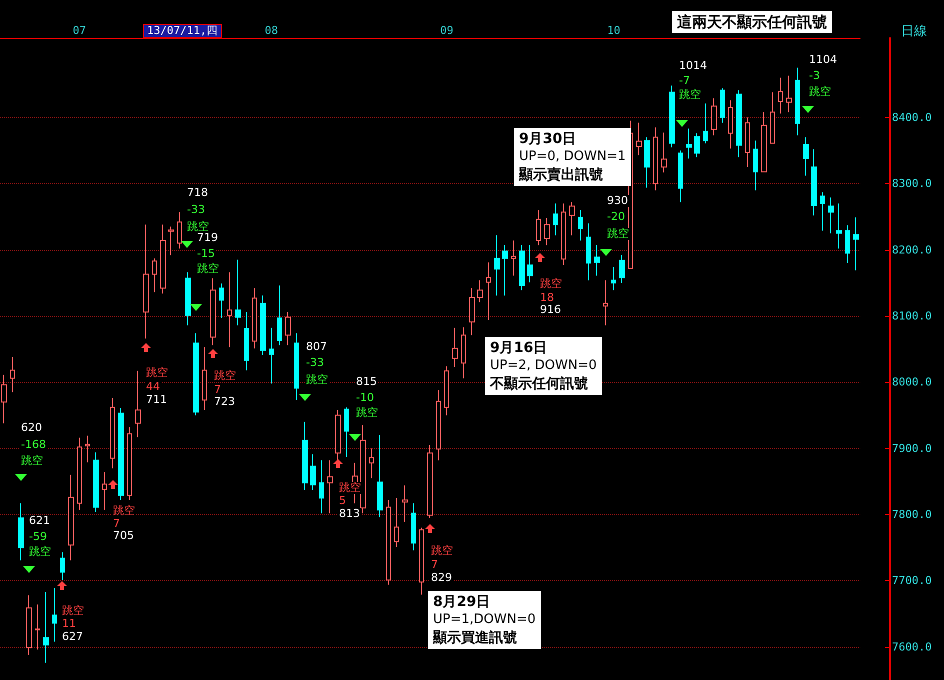 The width and height of the screenshot is (944, 680). What do you see at coordinates (153, 386) in the screenshot?
I see `annotation: 44` at bounding box center [153, 386].